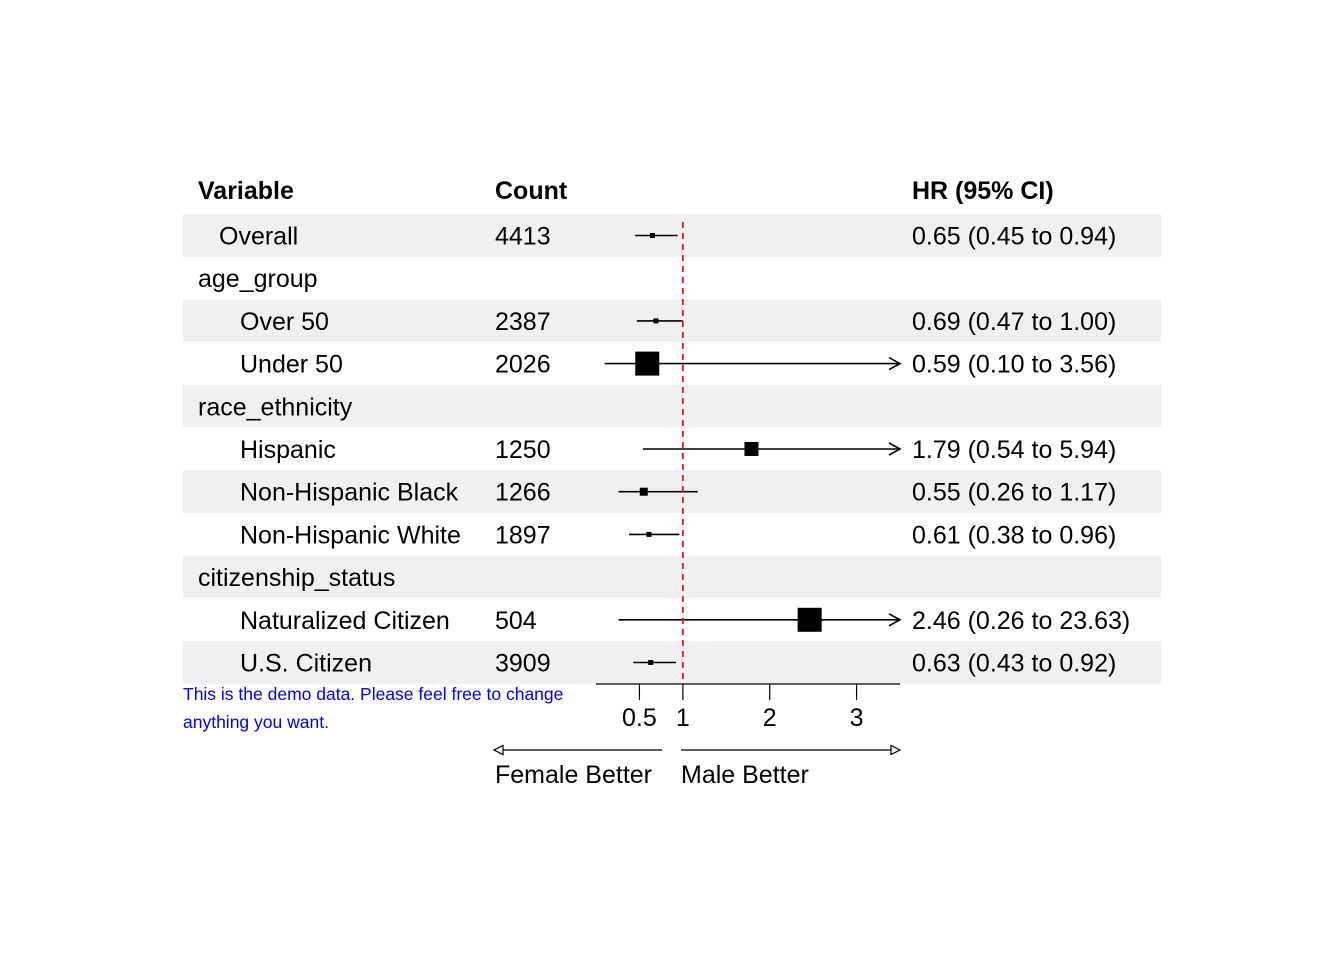  I want to click on x-axis: 0.5 1 2 3, so click(748, 707).